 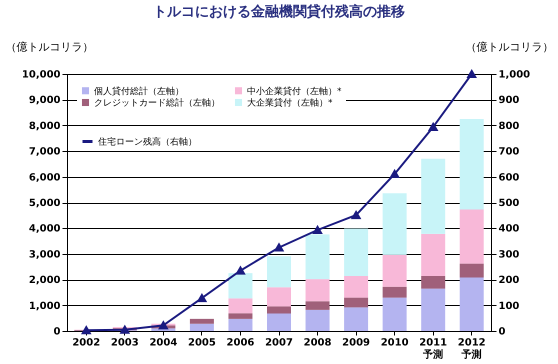 I want to click on x-tick-label: 2005, so click(x=202, y=343).